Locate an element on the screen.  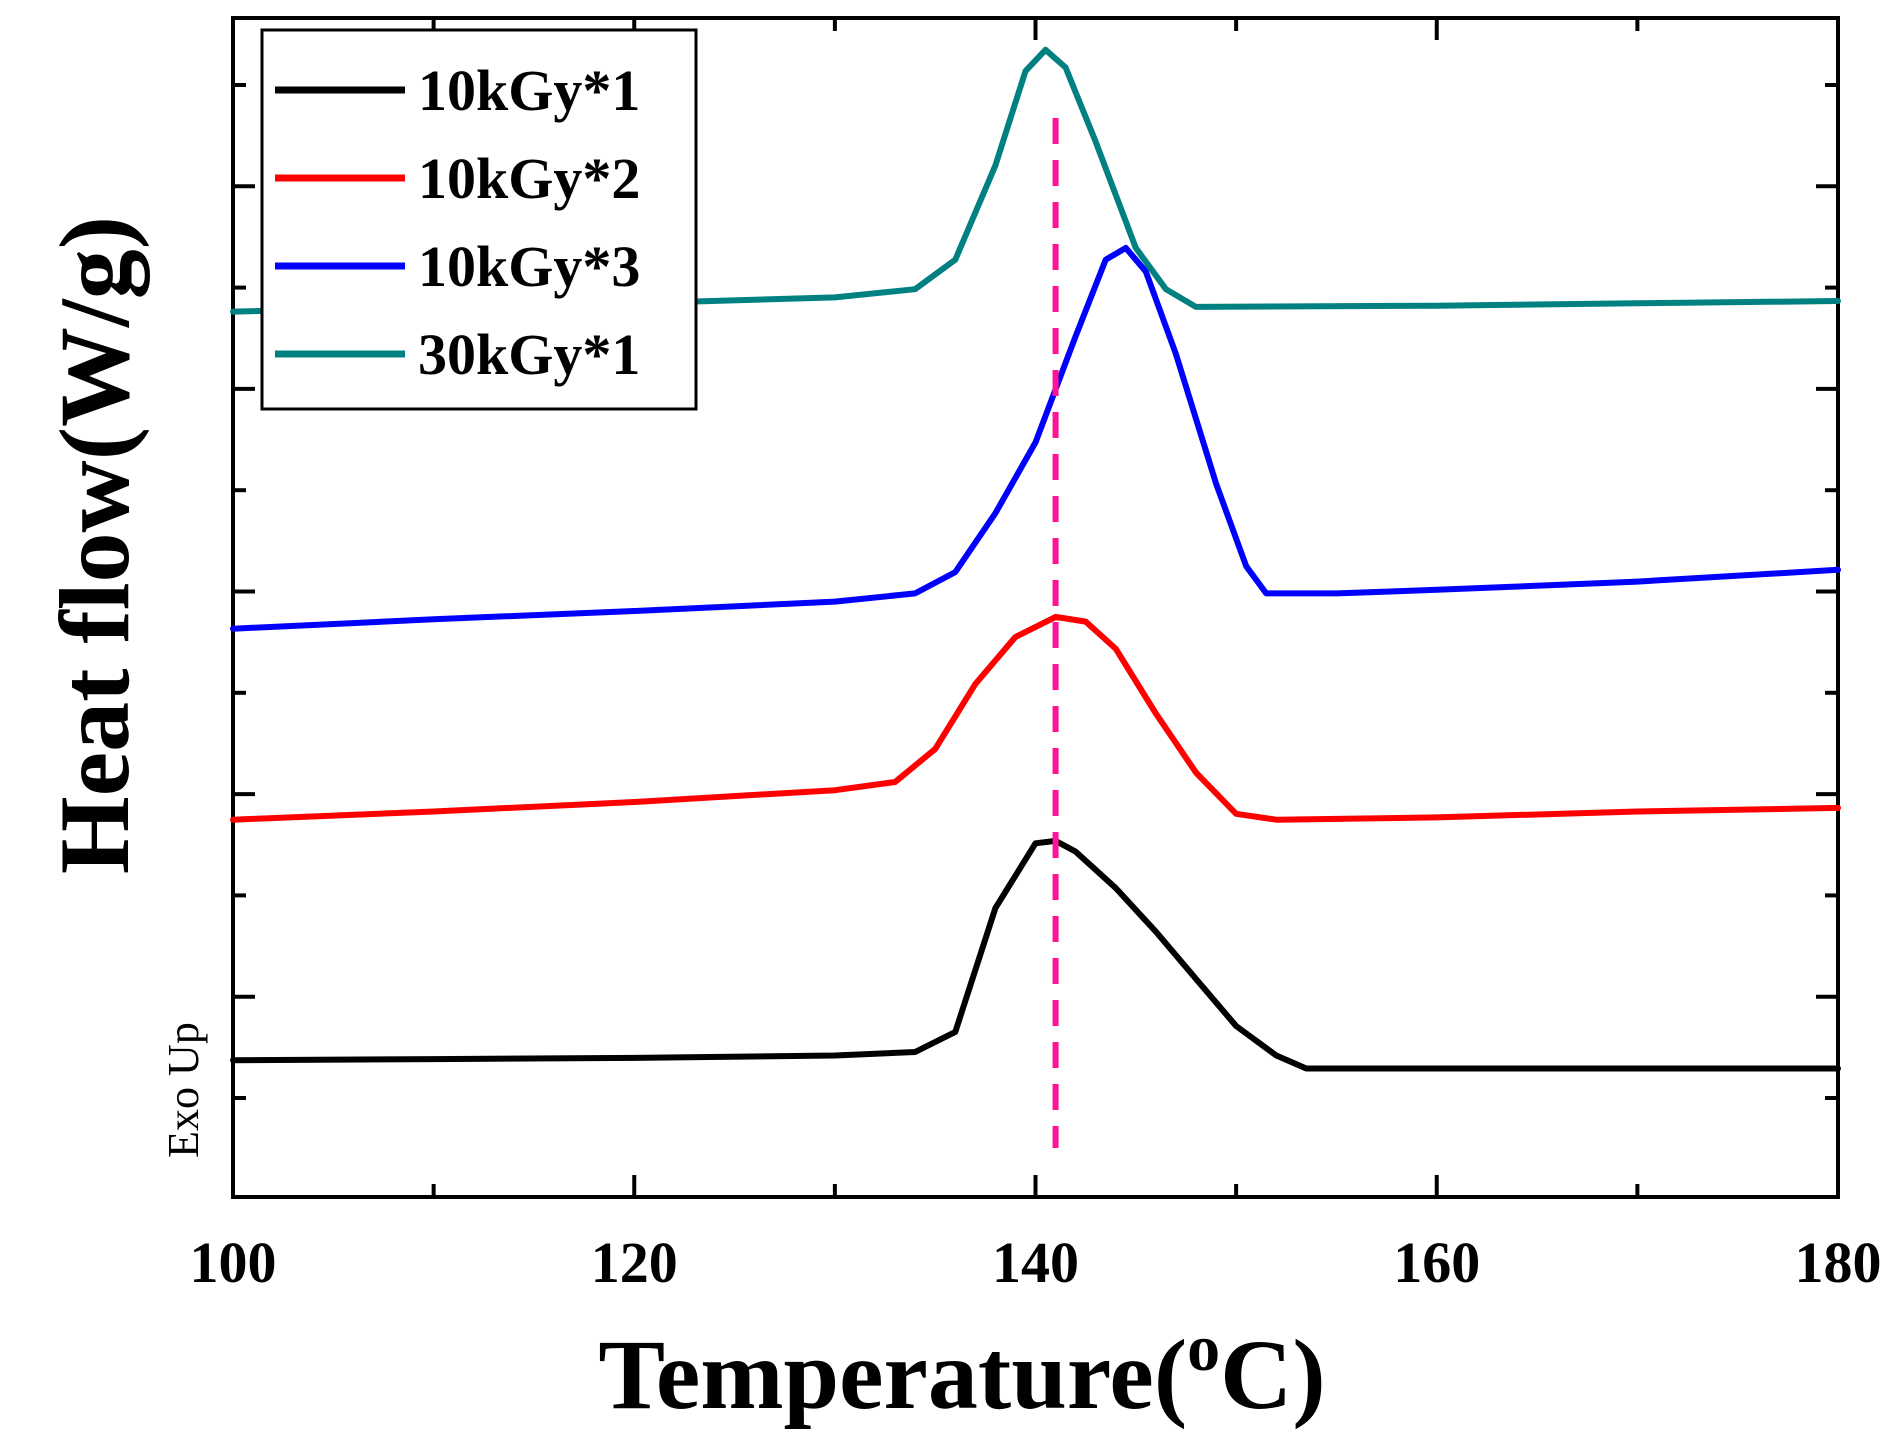
legend-label: 10kGy*2 is located at coordinates (529, 178).